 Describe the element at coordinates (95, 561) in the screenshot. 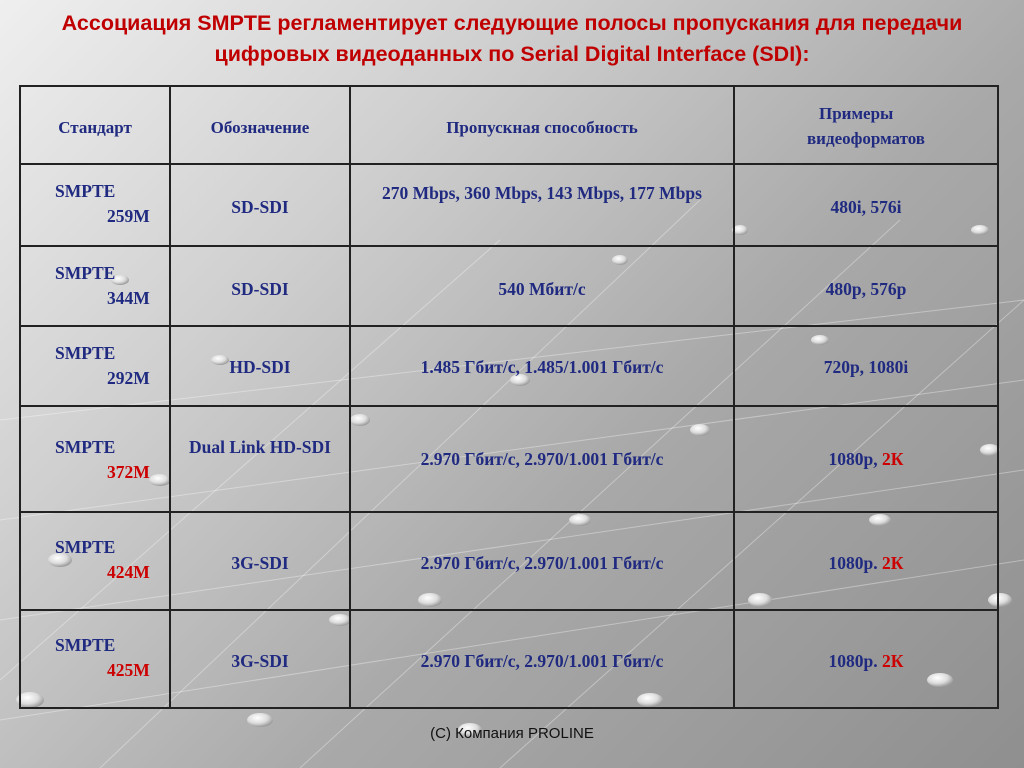

I see `cell-standard: SMPTE 424M` at that location.